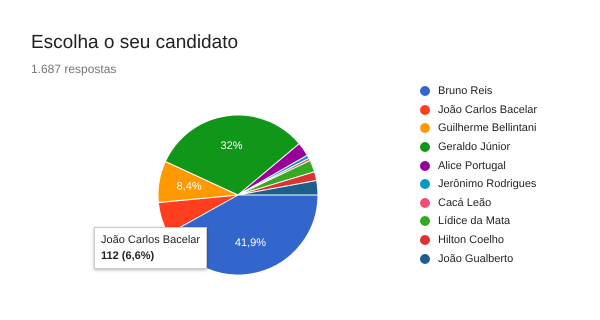  Describe the element at coordinates (487, 184) in the screenshot. I see `legend-label: Jerônimo Rodrigues` at that location.